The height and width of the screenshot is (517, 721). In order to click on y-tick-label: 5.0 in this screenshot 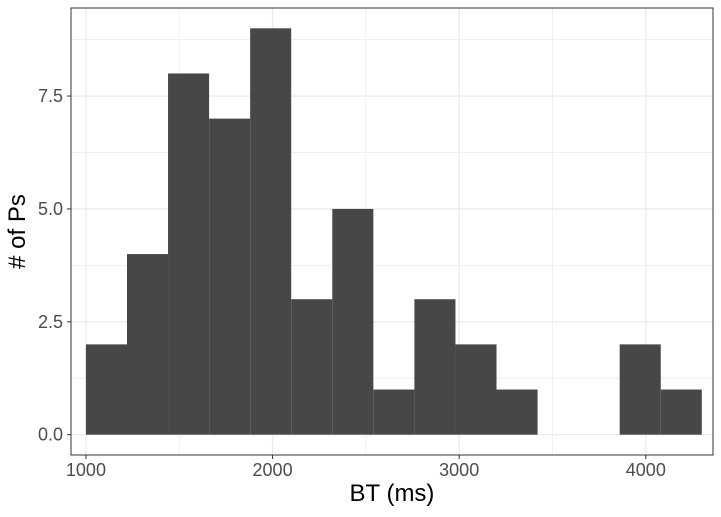, I will do `click(50, 209)`.